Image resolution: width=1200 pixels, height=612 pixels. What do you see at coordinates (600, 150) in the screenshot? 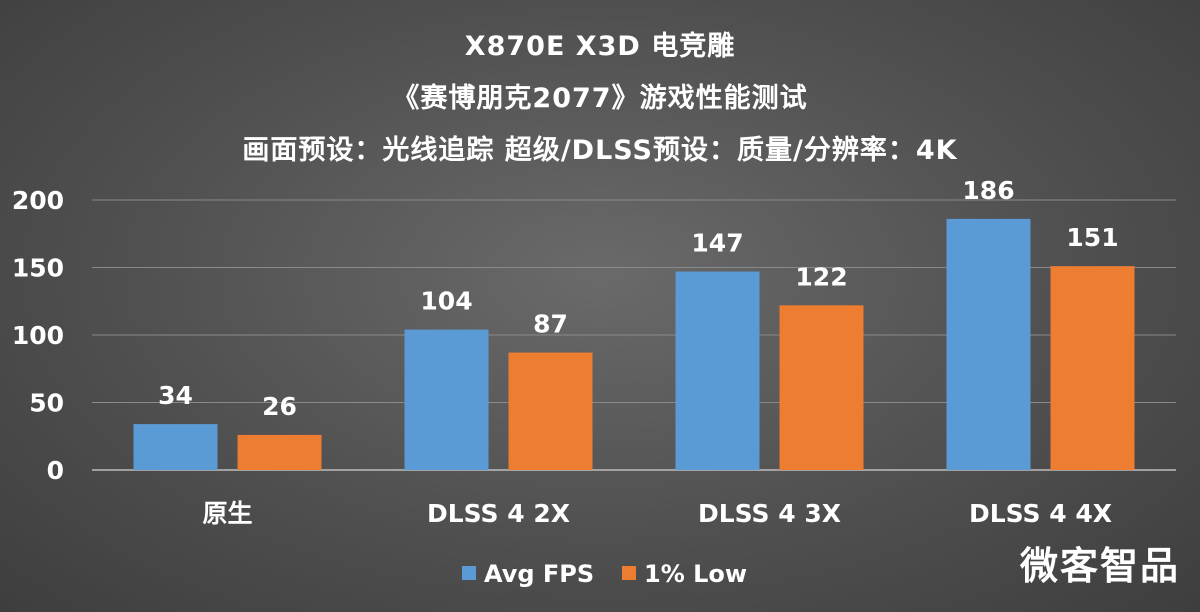
I see `chart-subtitle-settings: 画面预设：光线追踪 超级/DLSS预设：质量/分辨率：4K` at bounding box center [600, 150].